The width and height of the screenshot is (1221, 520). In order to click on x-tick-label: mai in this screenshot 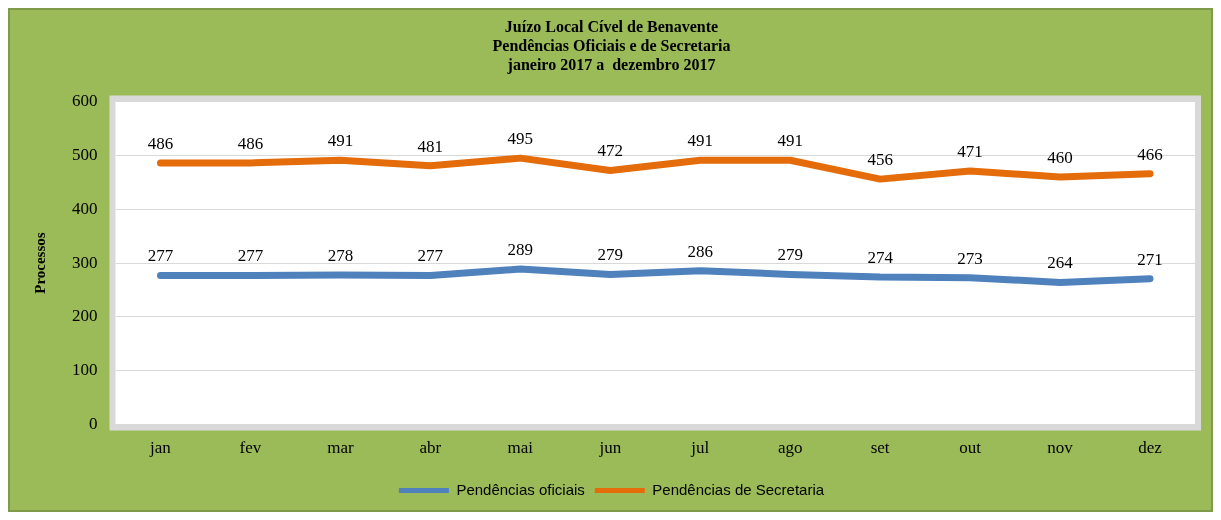, I will do `click(520, 448)`.